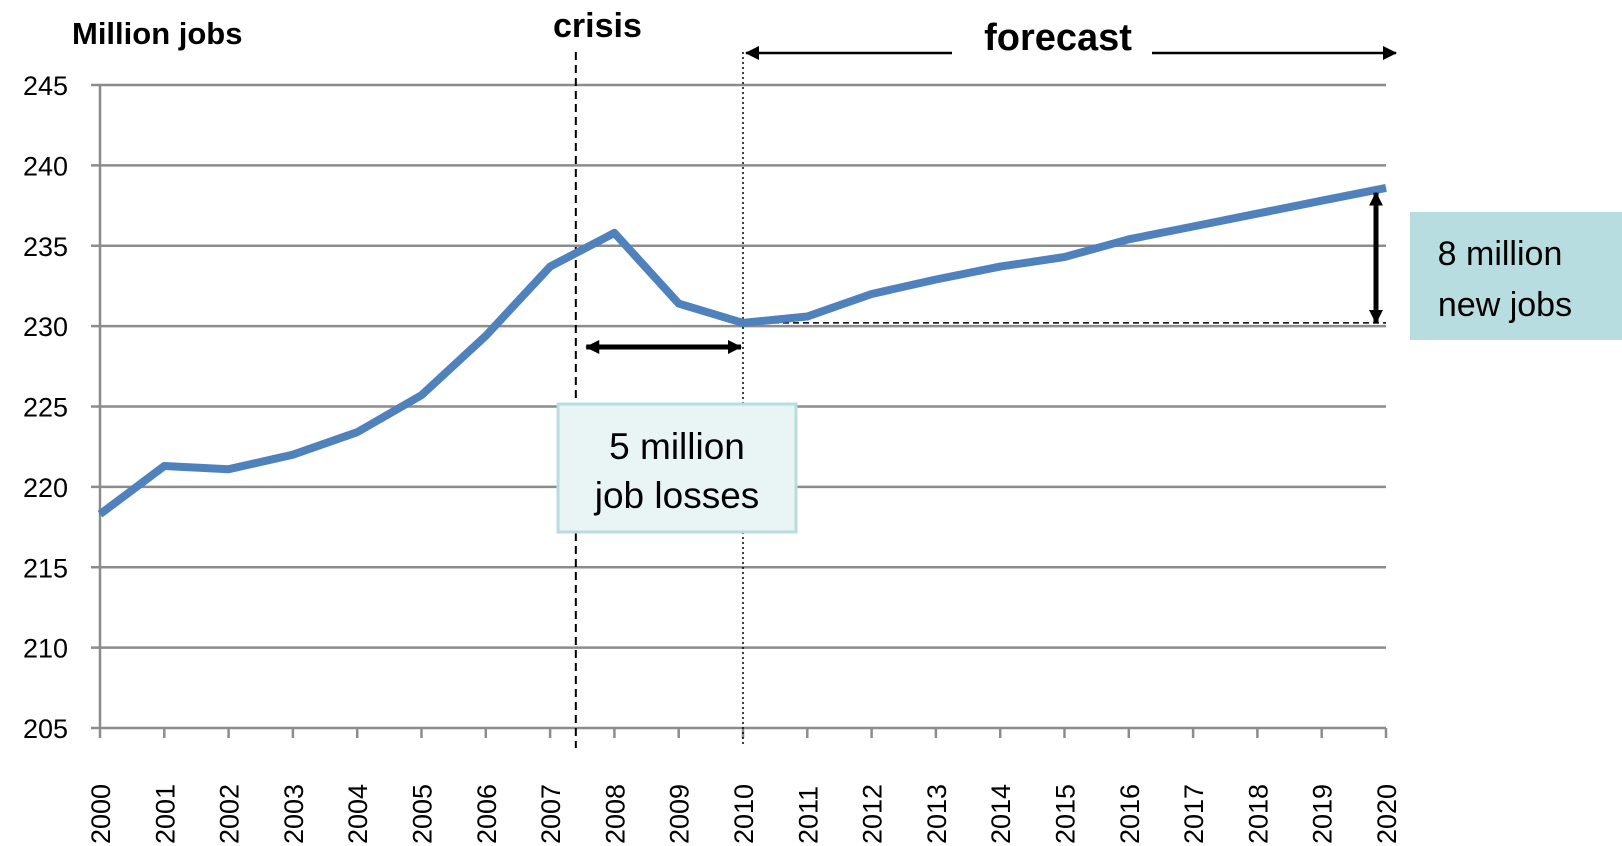 The width and height of the screenshot is (1622, 846). Describe the element at coordinates (45, 649) in the screenshot. I see `y-tick-label-210: 210` at that location.